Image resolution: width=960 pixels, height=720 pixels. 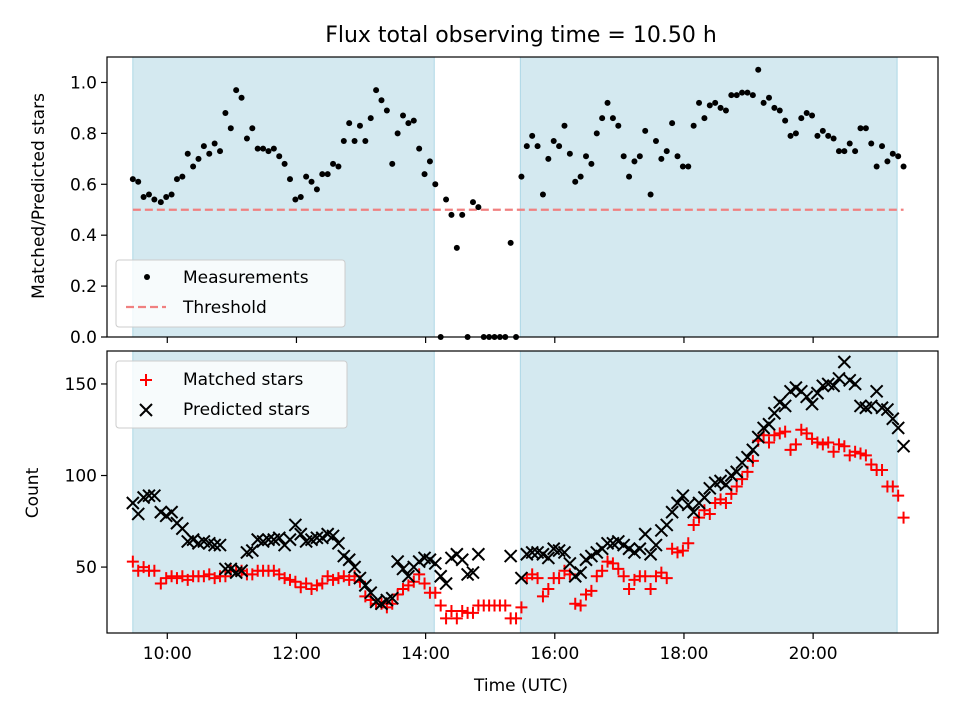 What do you see at coordinates (230, 293) in the screenshot?
I see `top-legend-box` at bounding box center [230, 293].